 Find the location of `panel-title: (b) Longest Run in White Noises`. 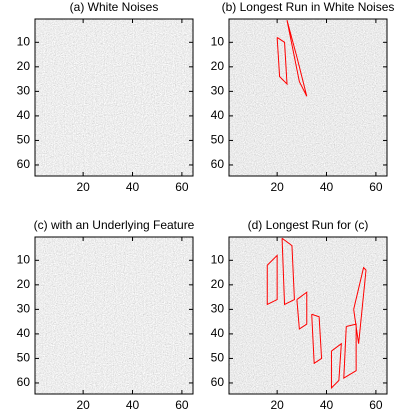

panel-title: (b) Longest Run in White Noises is located at coordinates (308, 7).